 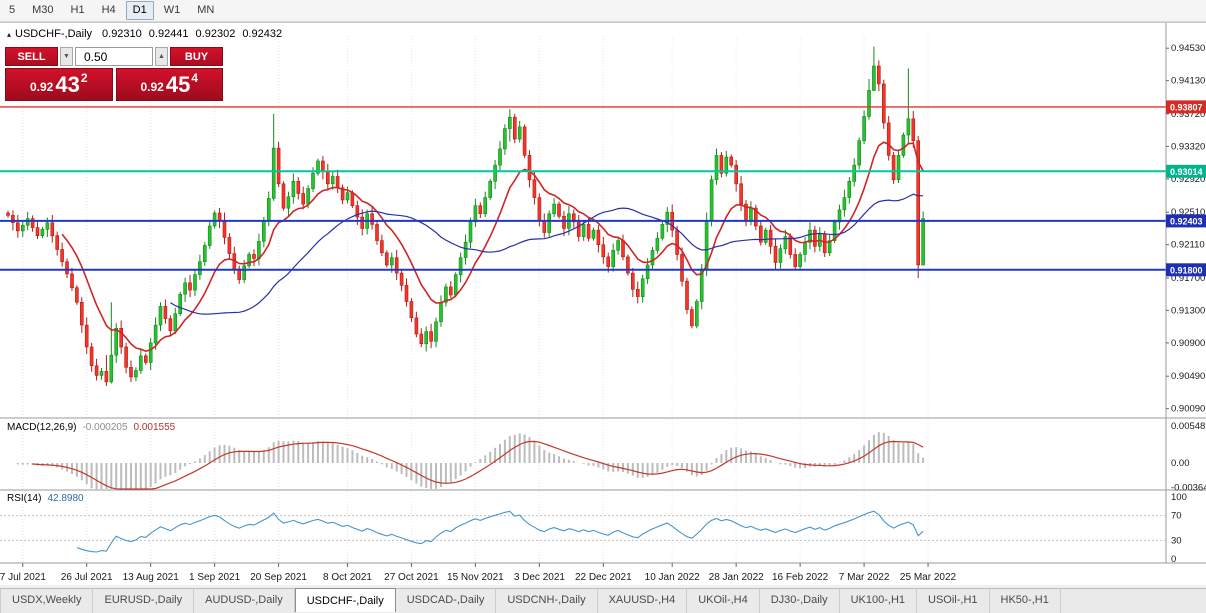 I want to click on ohlc-close: 0.92432, so click(x=262, y=34).